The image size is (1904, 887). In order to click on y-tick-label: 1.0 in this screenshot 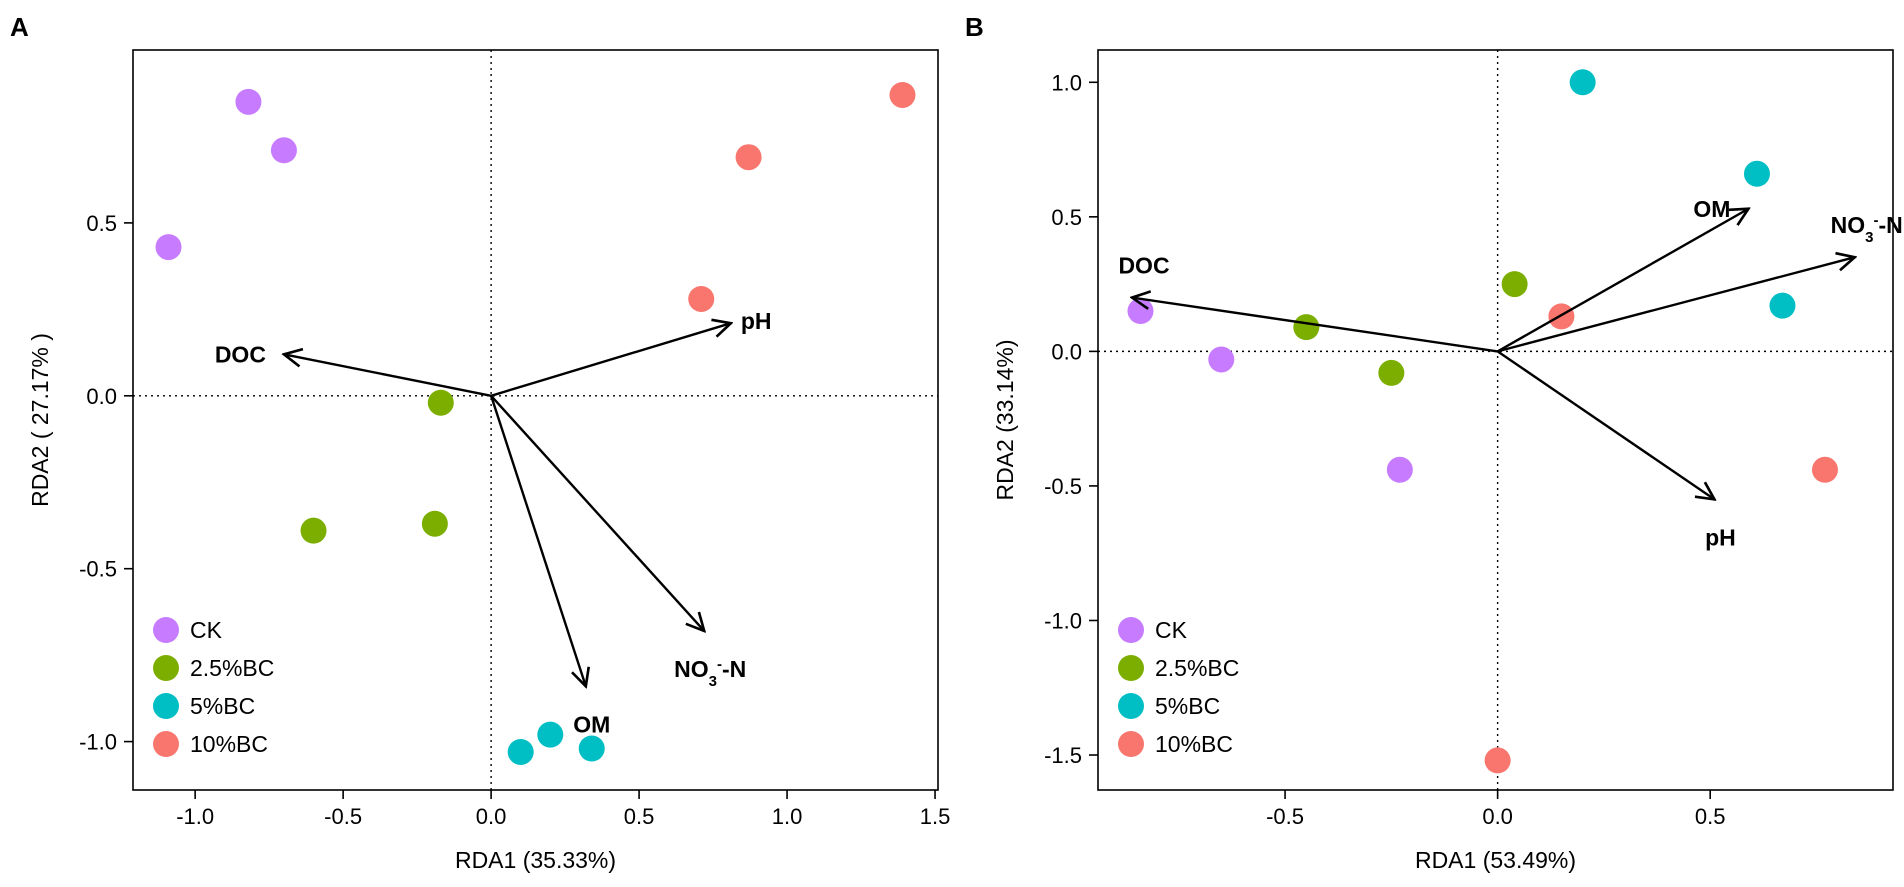, I will do `click(1066, 82)`.